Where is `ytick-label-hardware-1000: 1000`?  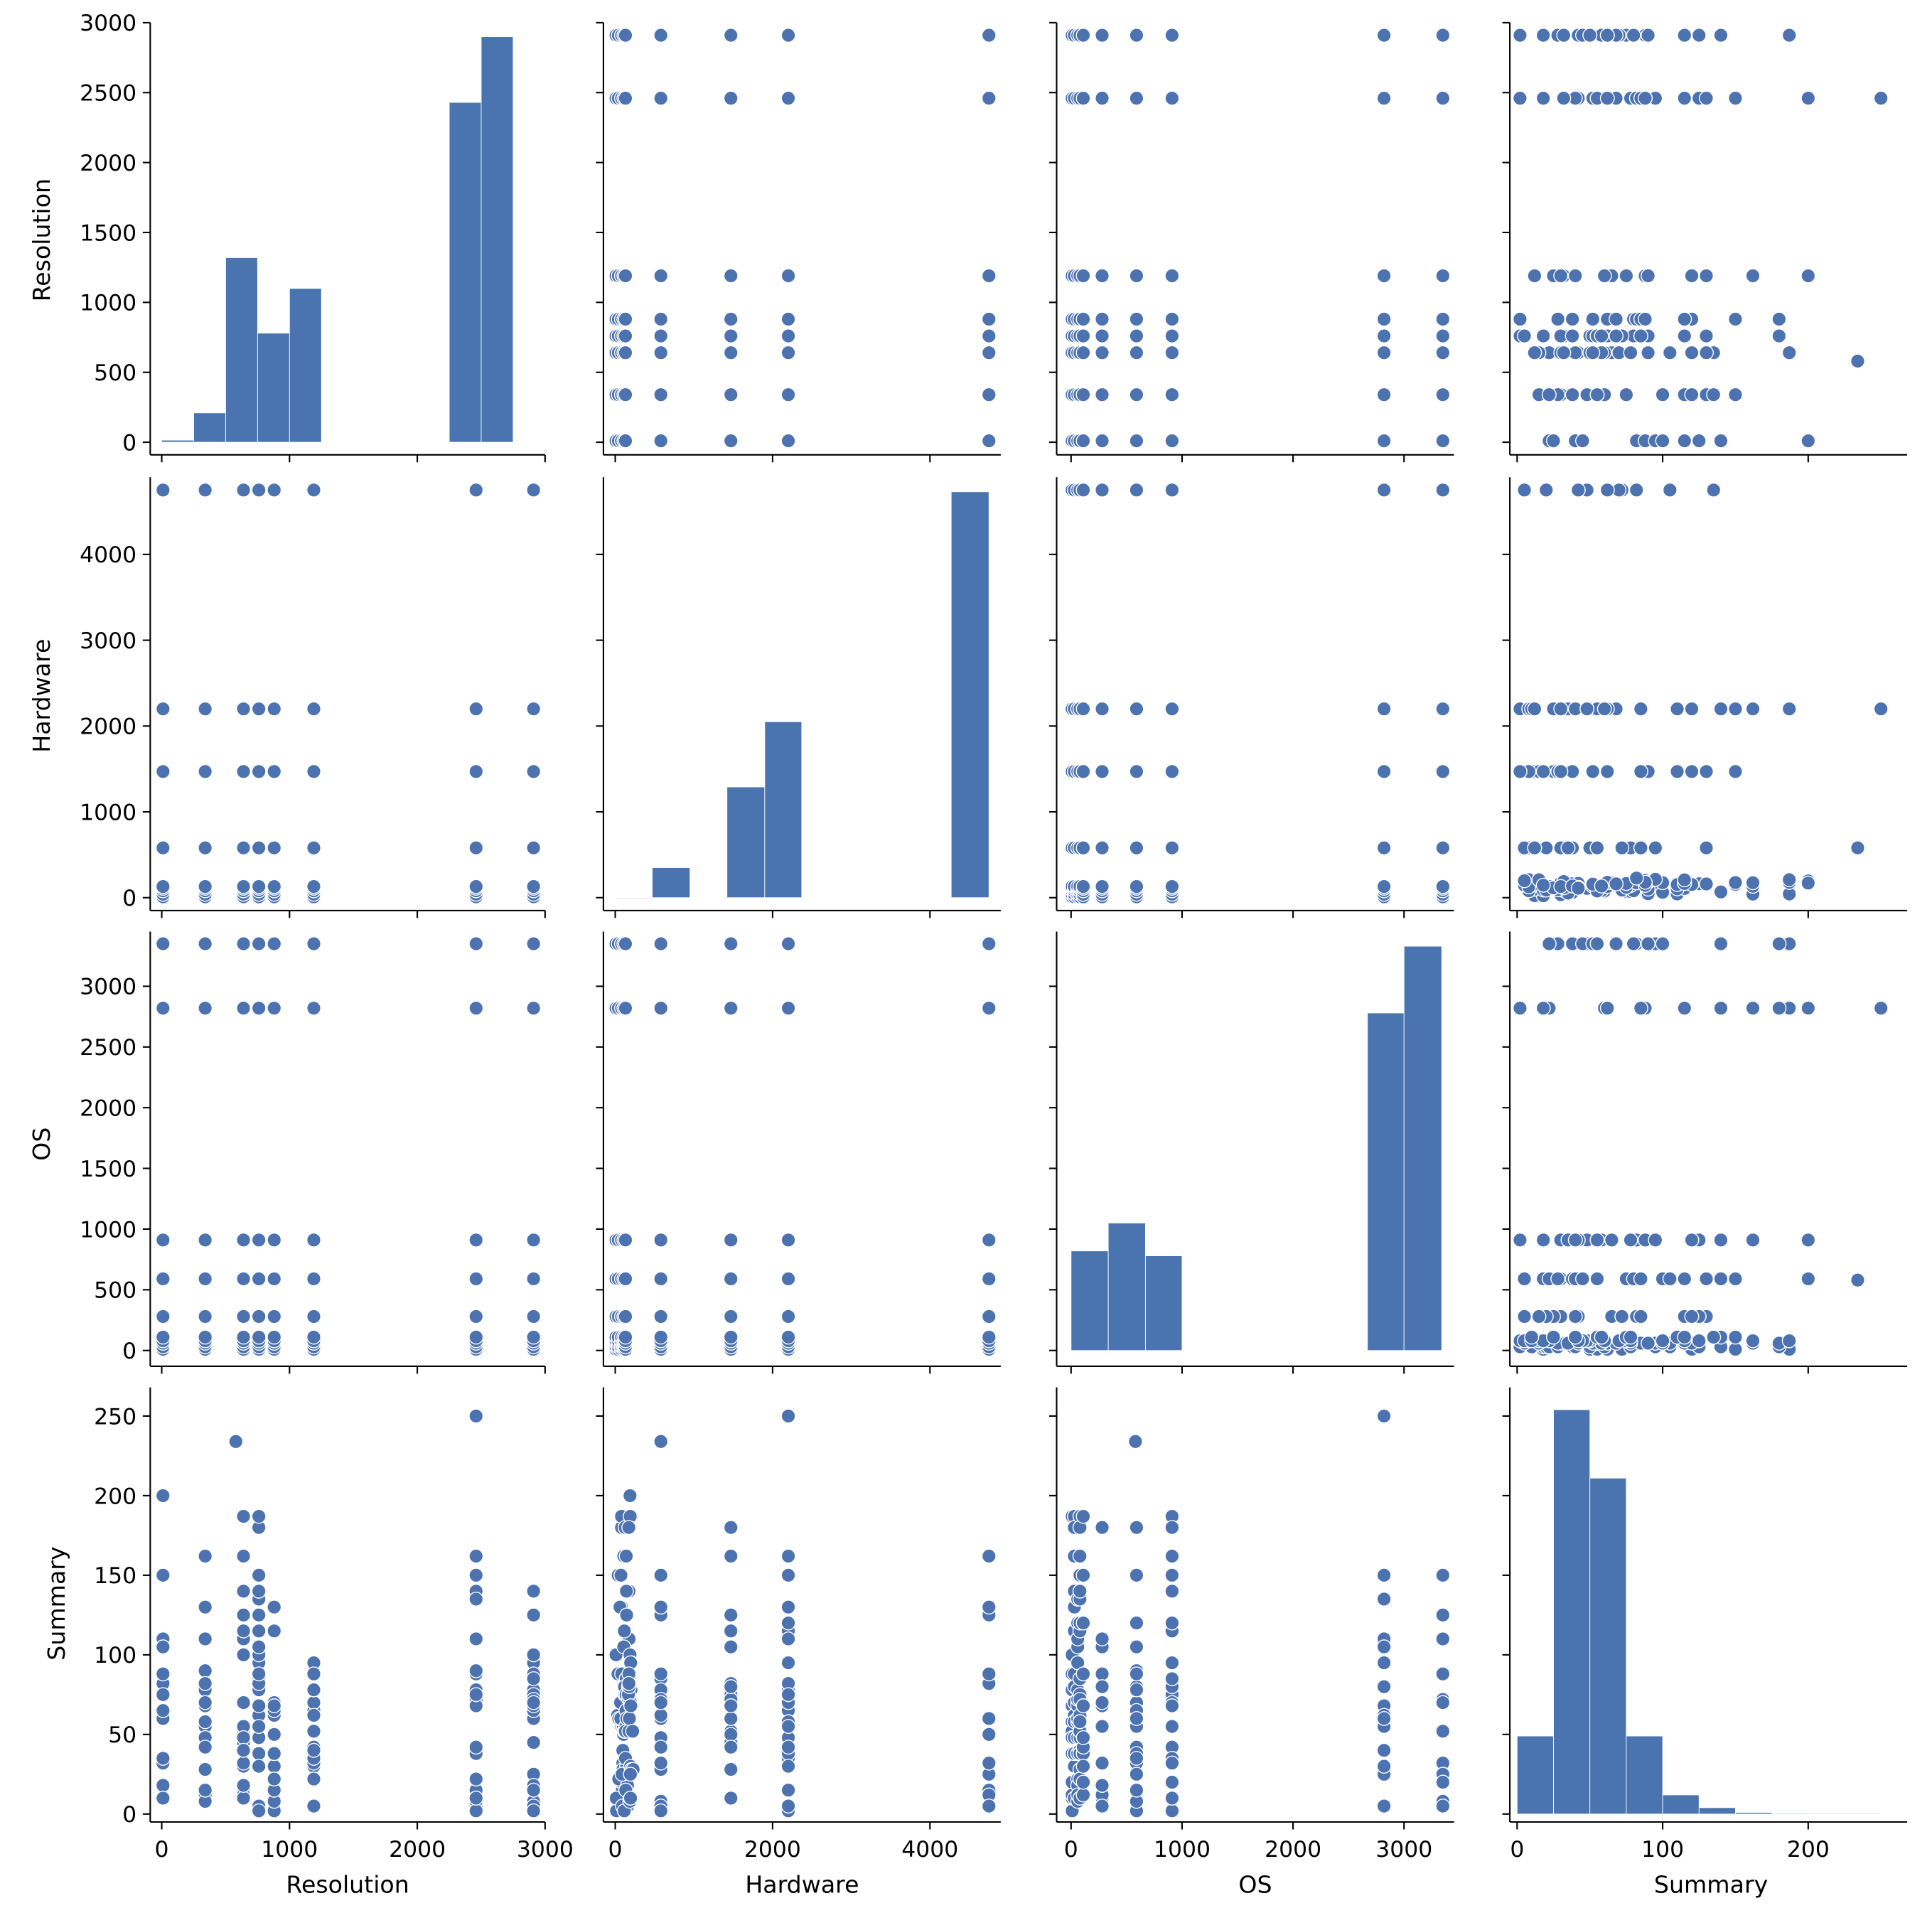
ytick-label-hardware-1000: 1000 is located at coordinates (108, 813).